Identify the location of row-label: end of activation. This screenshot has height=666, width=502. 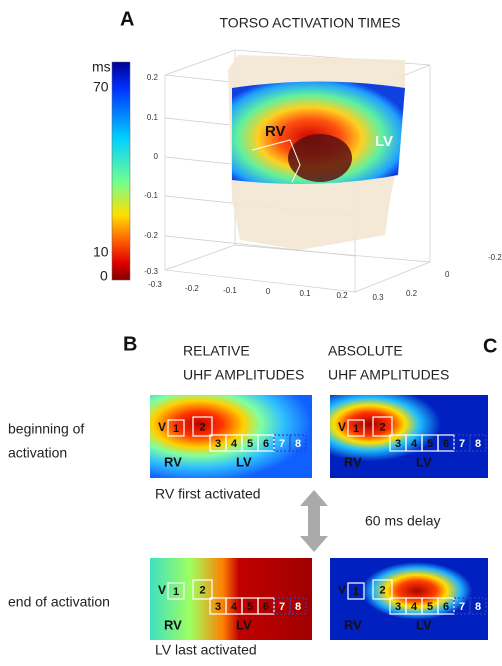
(59, 602).